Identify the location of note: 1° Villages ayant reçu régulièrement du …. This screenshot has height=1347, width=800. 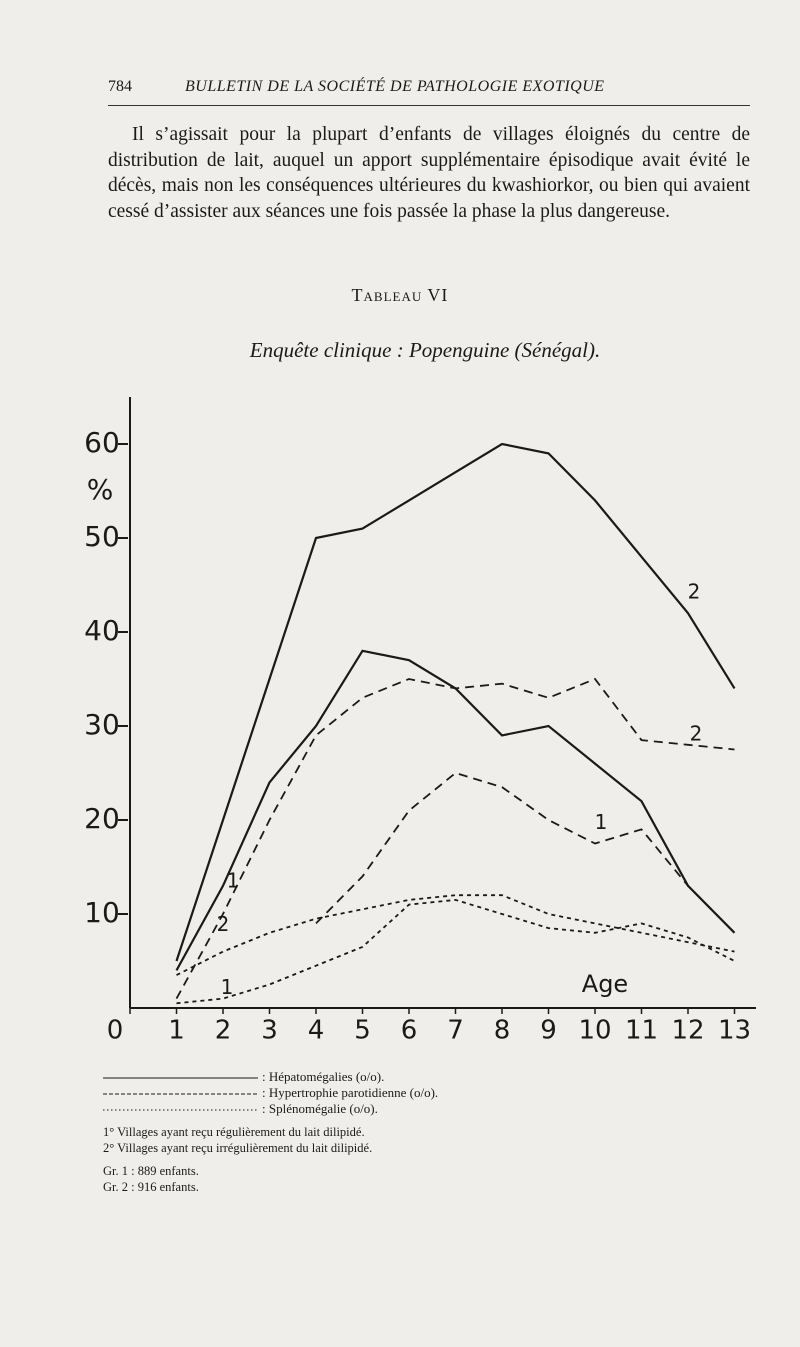
(234, 1132).